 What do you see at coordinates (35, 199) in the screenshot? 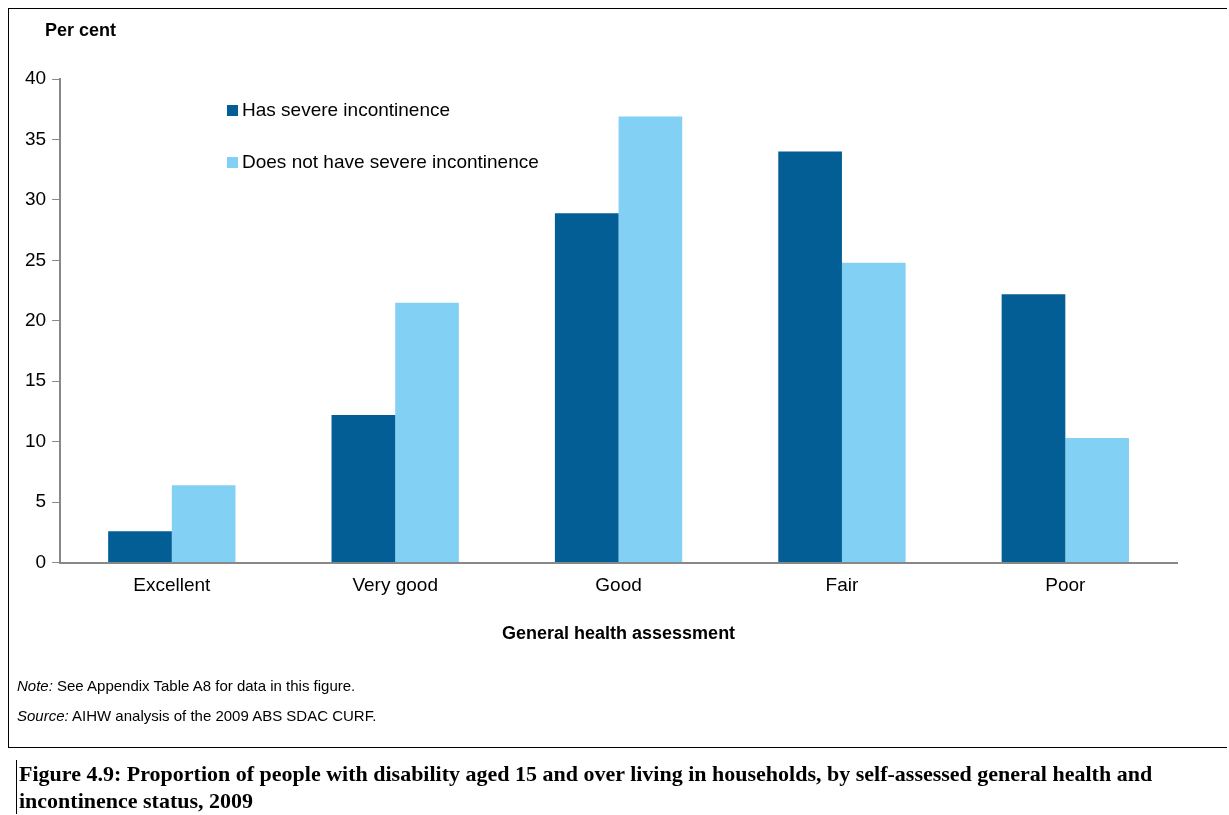
I see `y-tick-label: 30` at bounding box center [35, 199].